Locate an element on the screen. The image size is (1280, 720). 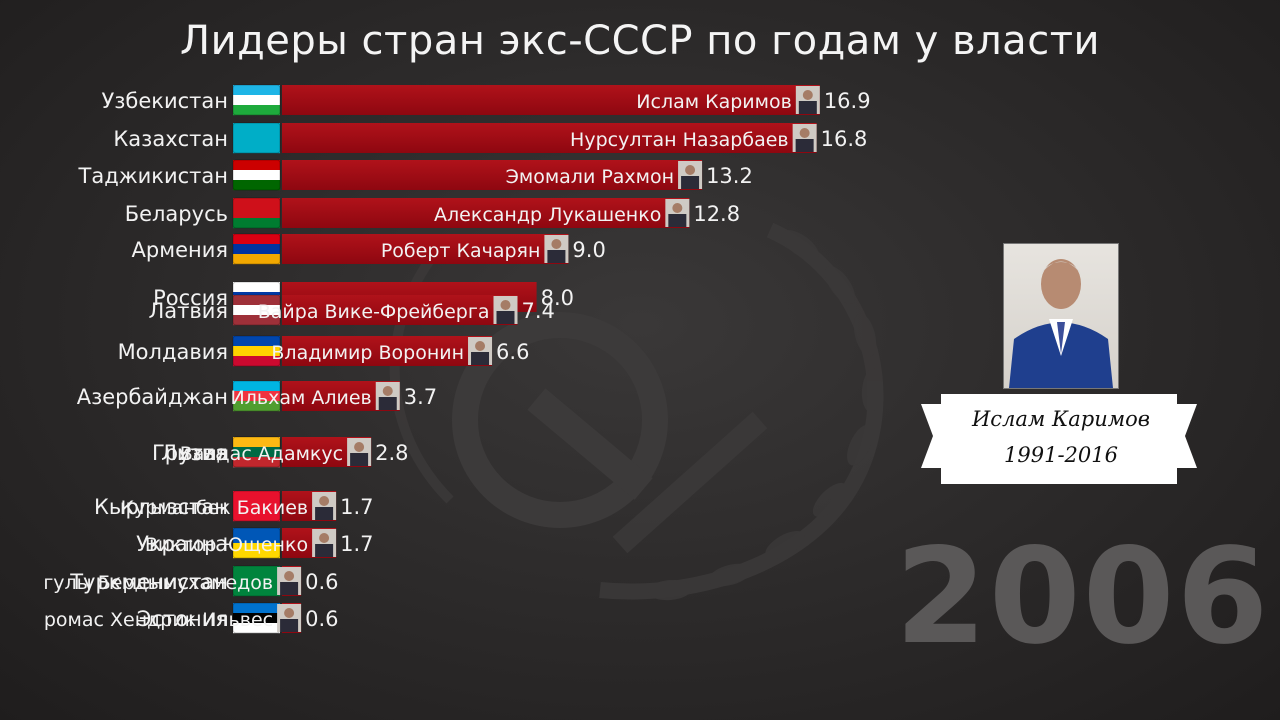
bar-row: Беларусь Александр Лукашенко 12.8 is located at coordinates (432, 213).